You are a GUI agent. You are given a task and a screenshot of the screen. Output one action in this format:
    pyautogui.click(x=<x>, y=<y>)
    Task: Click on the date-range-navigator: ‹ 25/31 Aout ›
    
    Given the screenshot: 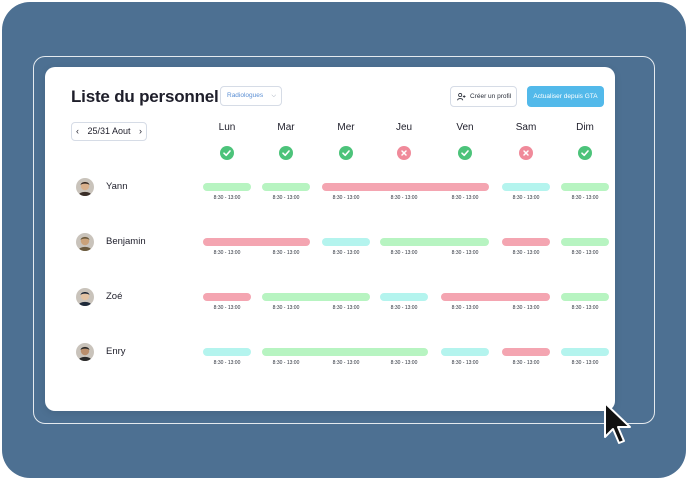 What is the action you would take?
    pyautogui.click(x=109, y=131)
    